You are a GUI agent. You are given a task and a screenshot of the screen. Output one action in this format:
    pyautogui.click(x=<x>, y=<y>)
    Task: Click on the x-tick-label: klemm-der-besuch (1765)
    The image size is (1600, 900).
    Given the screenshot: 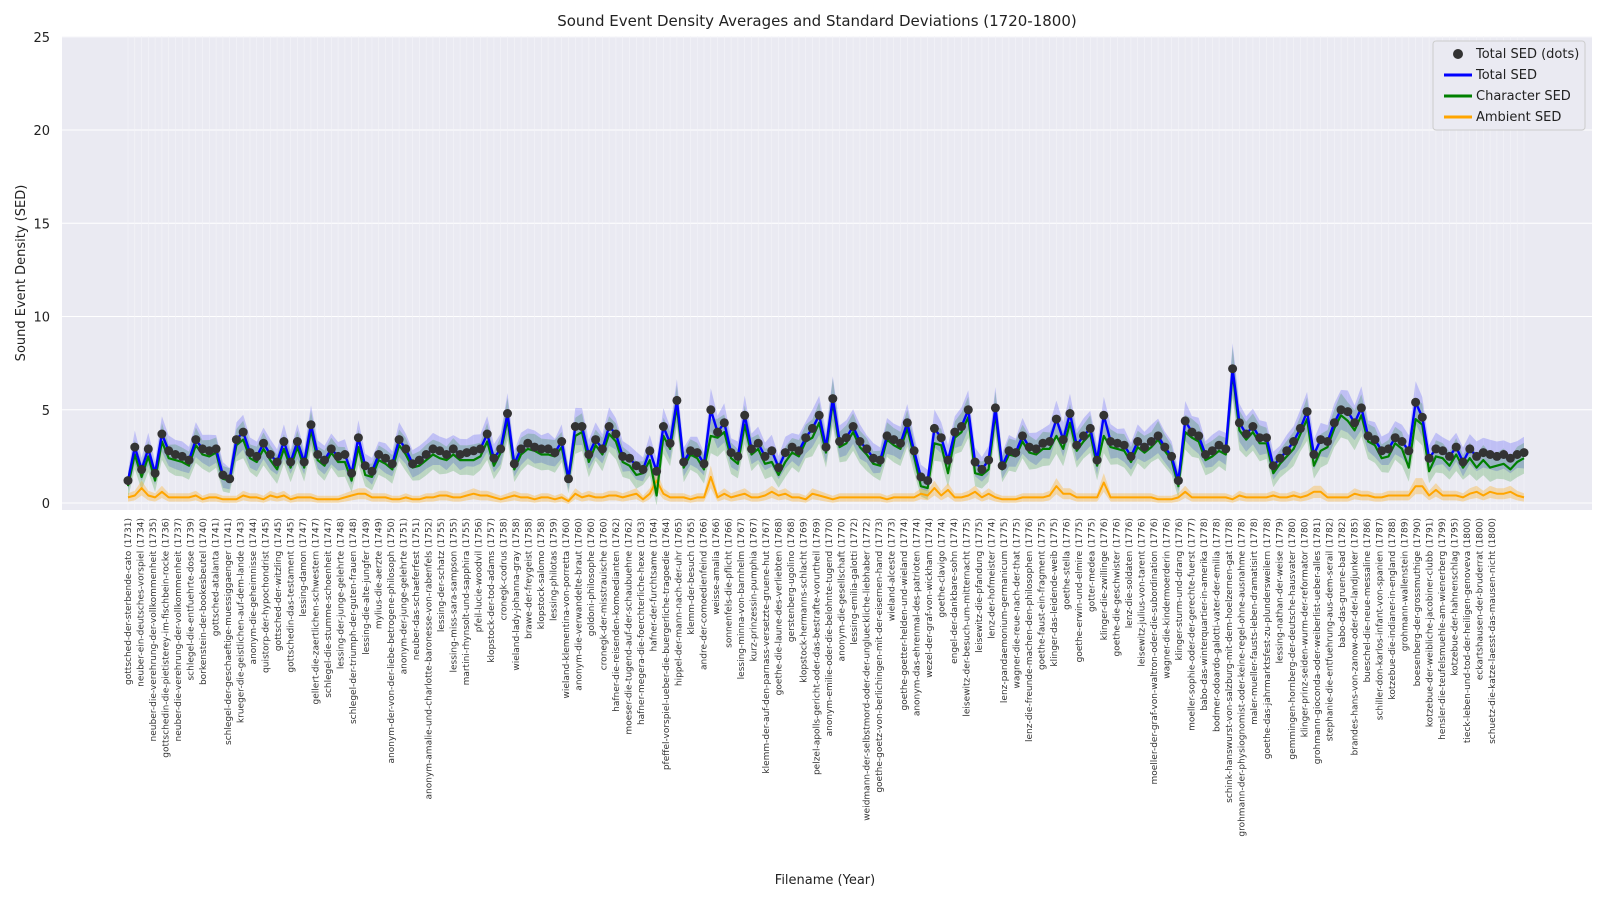 What is the action you would take?
    pyautogui.click(x=692, y=576)
    